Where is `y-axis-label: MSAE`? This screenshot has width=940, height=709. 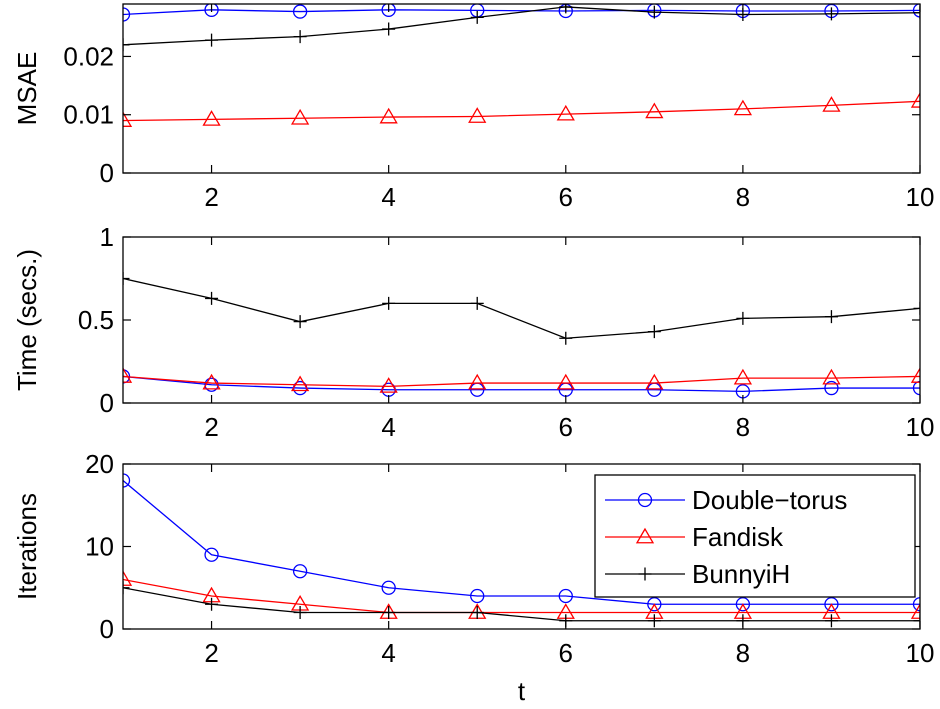
y-axis-label: MSAE is located at coordinates (27, 89).